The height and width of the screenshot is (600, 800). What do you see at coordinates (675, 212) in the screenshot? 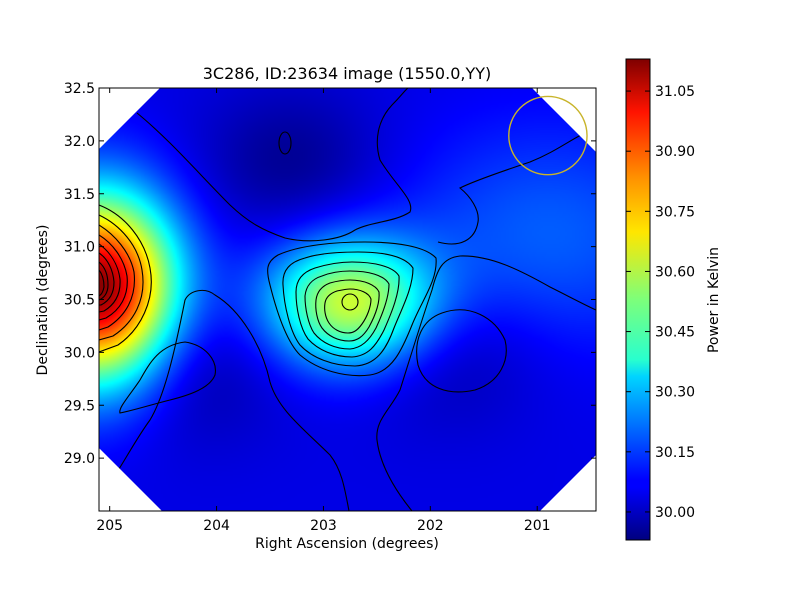
I see `colorbar-tick-label: 30.75` at bounding box center [675, 212].